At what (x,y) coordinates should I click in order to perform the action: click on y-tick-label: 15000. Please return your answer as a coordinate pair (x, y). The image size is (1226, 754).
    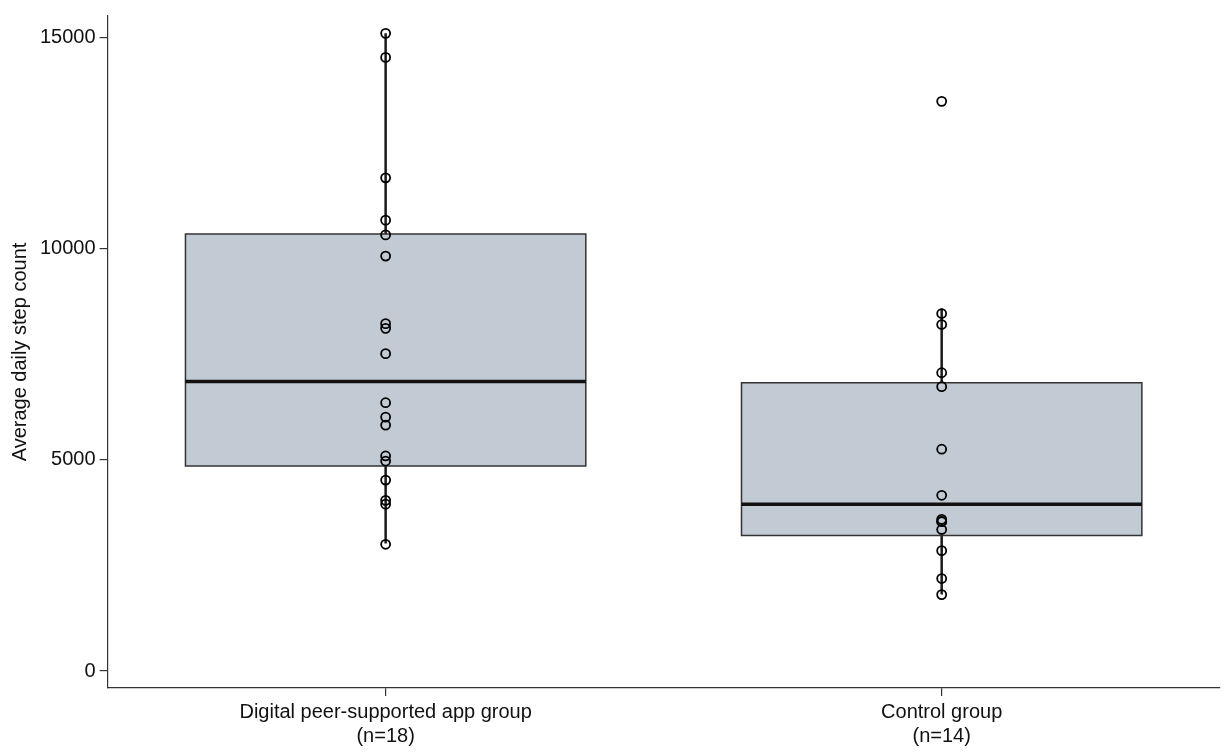
    Looking at the image, I should click on (67, 35).